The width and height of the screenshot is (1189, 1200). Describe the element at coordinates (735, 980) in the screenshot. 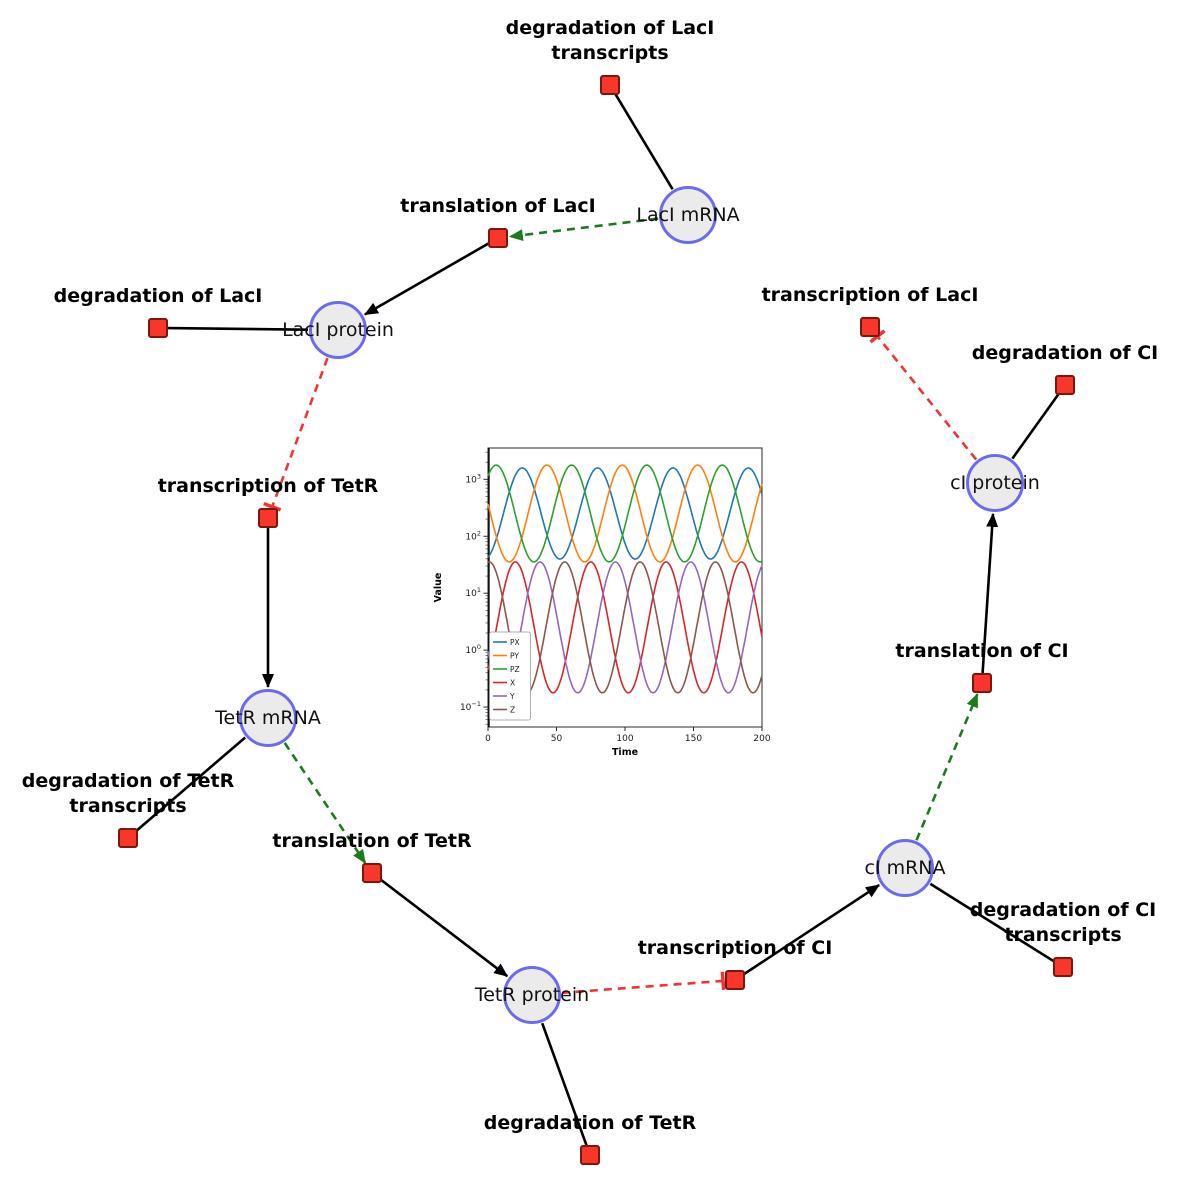

I see `reaction-node-transcr_ci` at that location.